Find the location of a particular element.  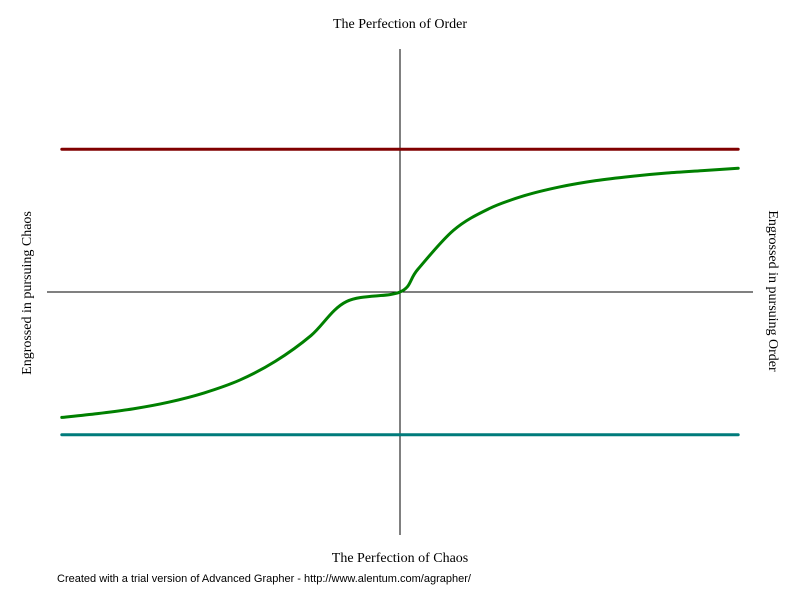

top-axis-label: The Perfection of Order is located at coordinates (400, 24).